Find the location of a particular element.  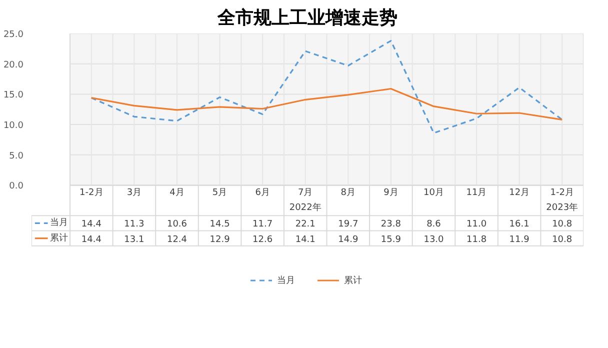

data-label: 19.7 is located at coordinates (348, 225).